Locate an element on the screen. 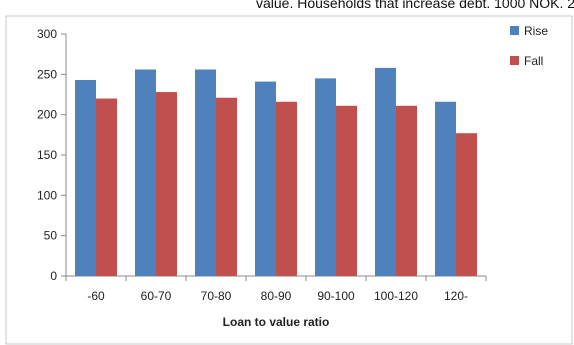 This screenshot has height=345, width=574. x-tick-label: 90-100 is located at coordinates (336, 296).